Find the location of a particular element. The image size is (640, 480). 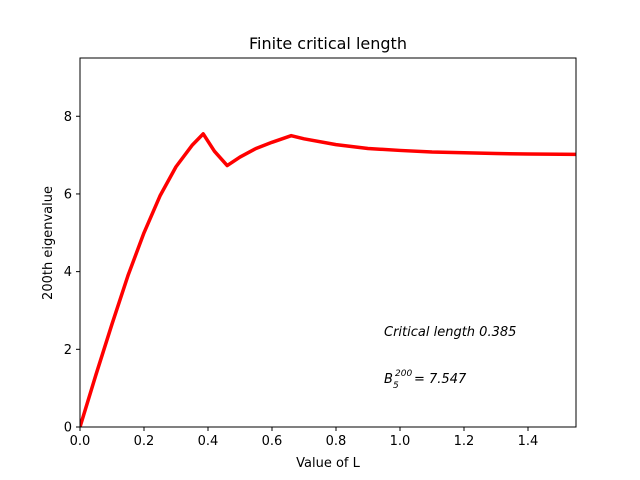

x-tick-label: 0.8 is located at coordinates (336, 441).